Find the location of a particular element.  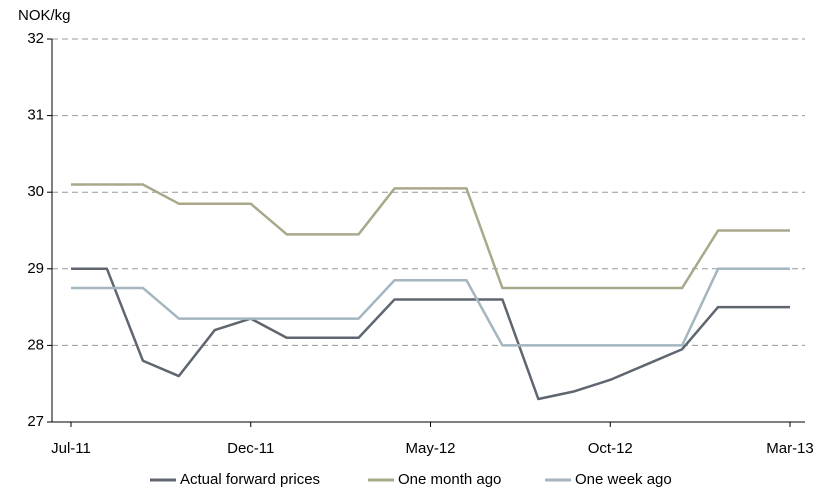

series-line is located at coordinates (430, 307).